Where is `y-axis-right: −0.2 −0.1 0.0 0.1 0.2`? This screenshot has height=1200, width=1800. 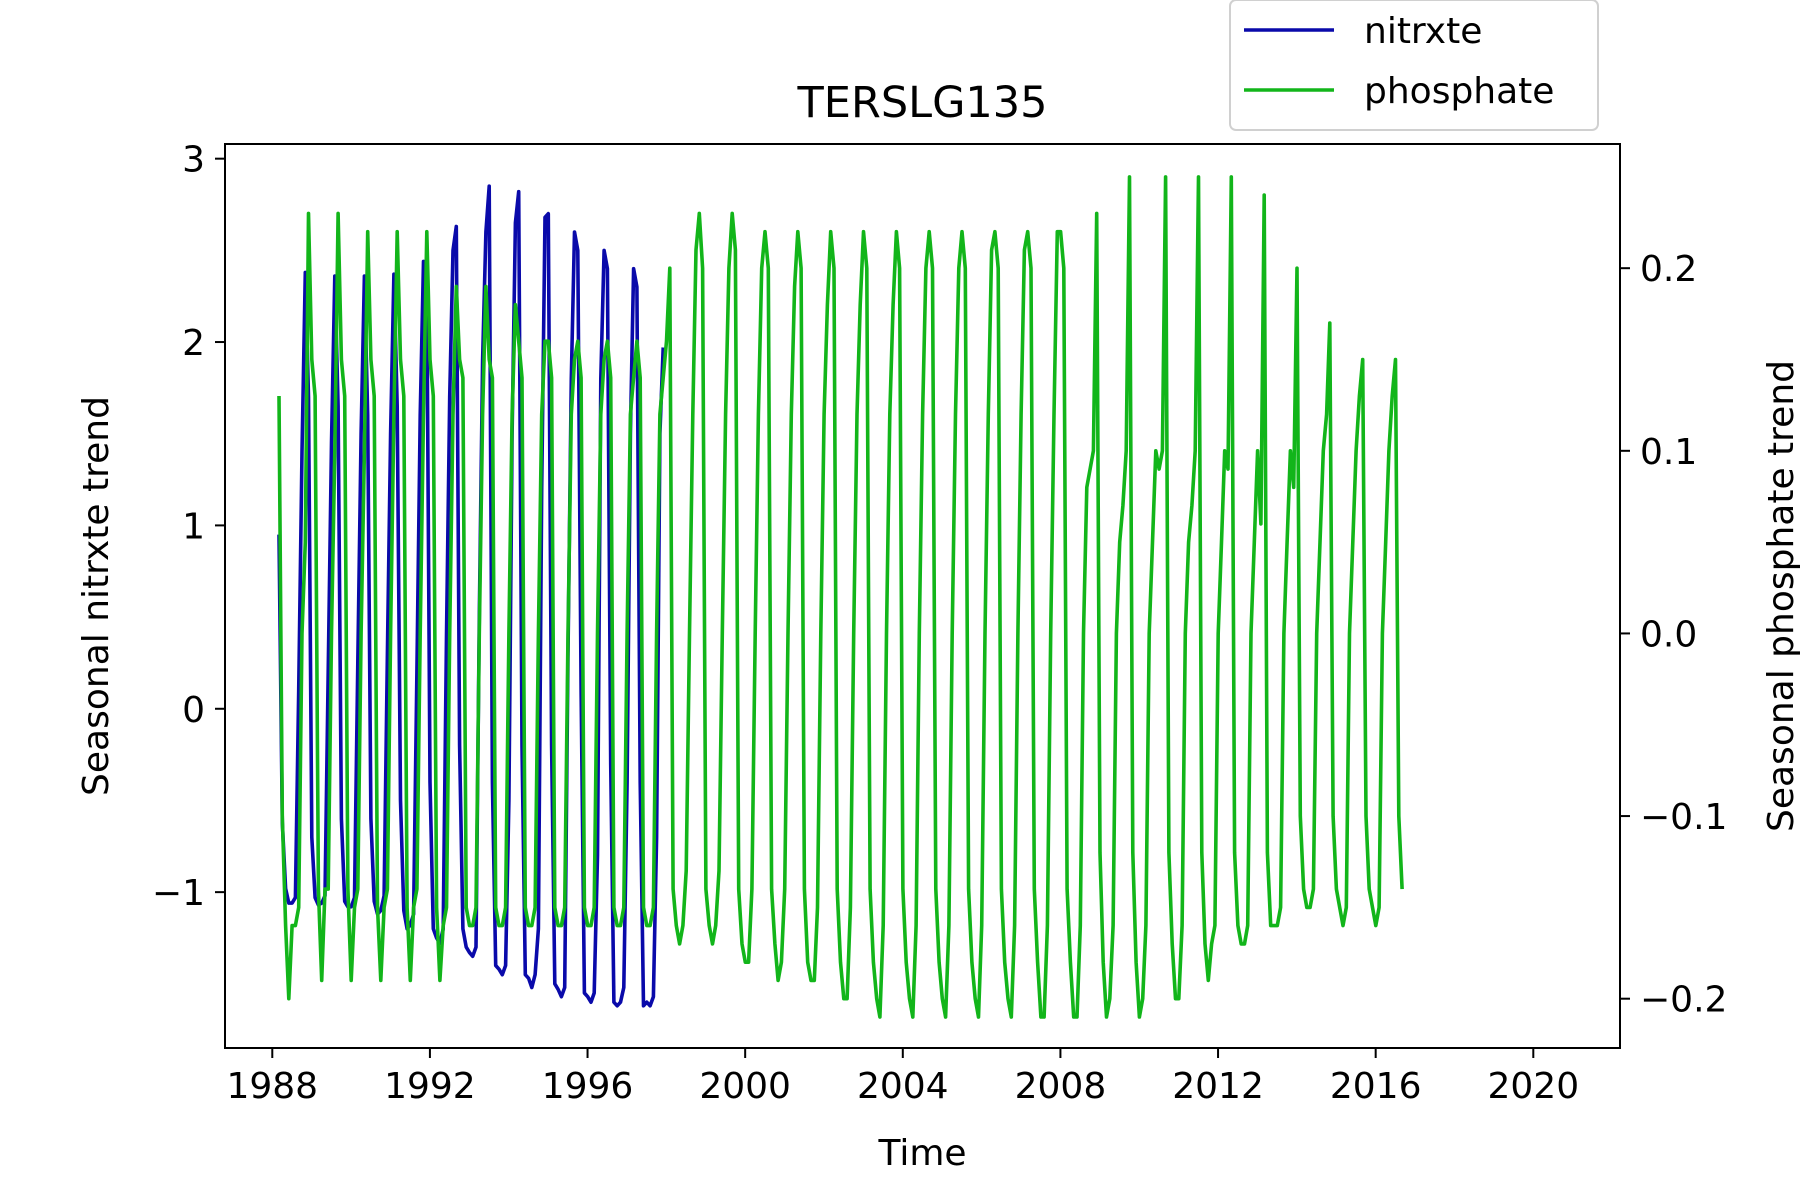 y-axis-right: −0.2 −0.1 0.0 0.1 0.2 is located at coordinates (1673, 635).